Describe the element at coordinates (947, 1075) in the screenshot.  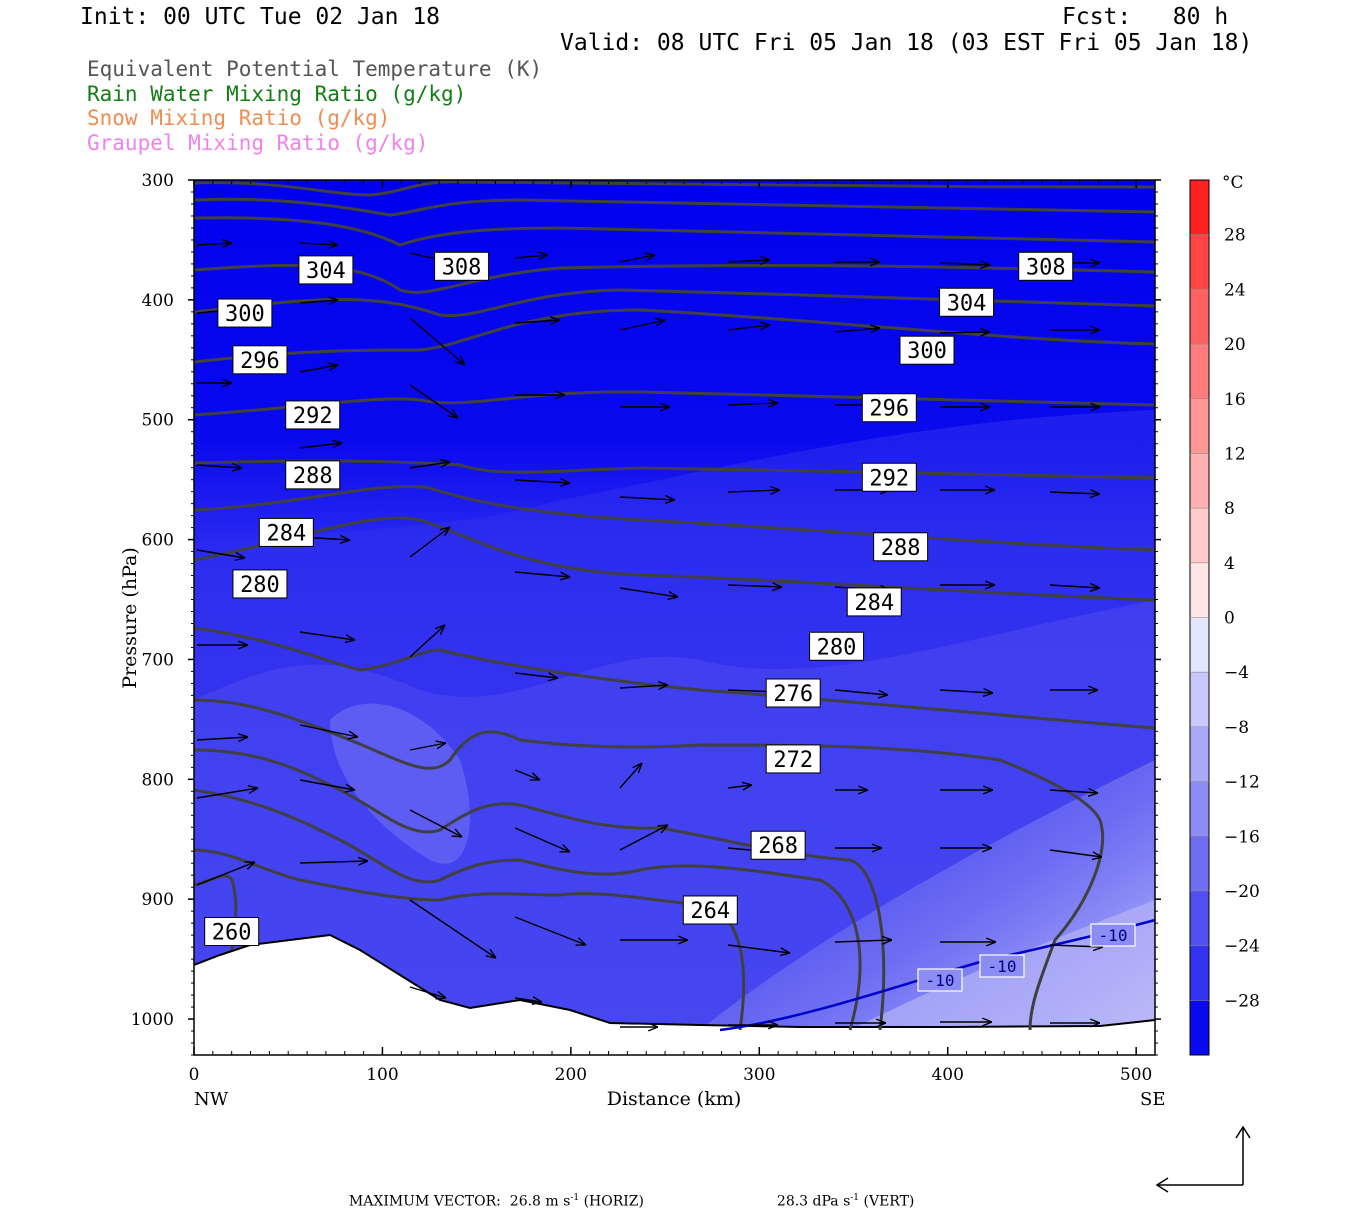
I see `x-tick-label: 400` at that location.